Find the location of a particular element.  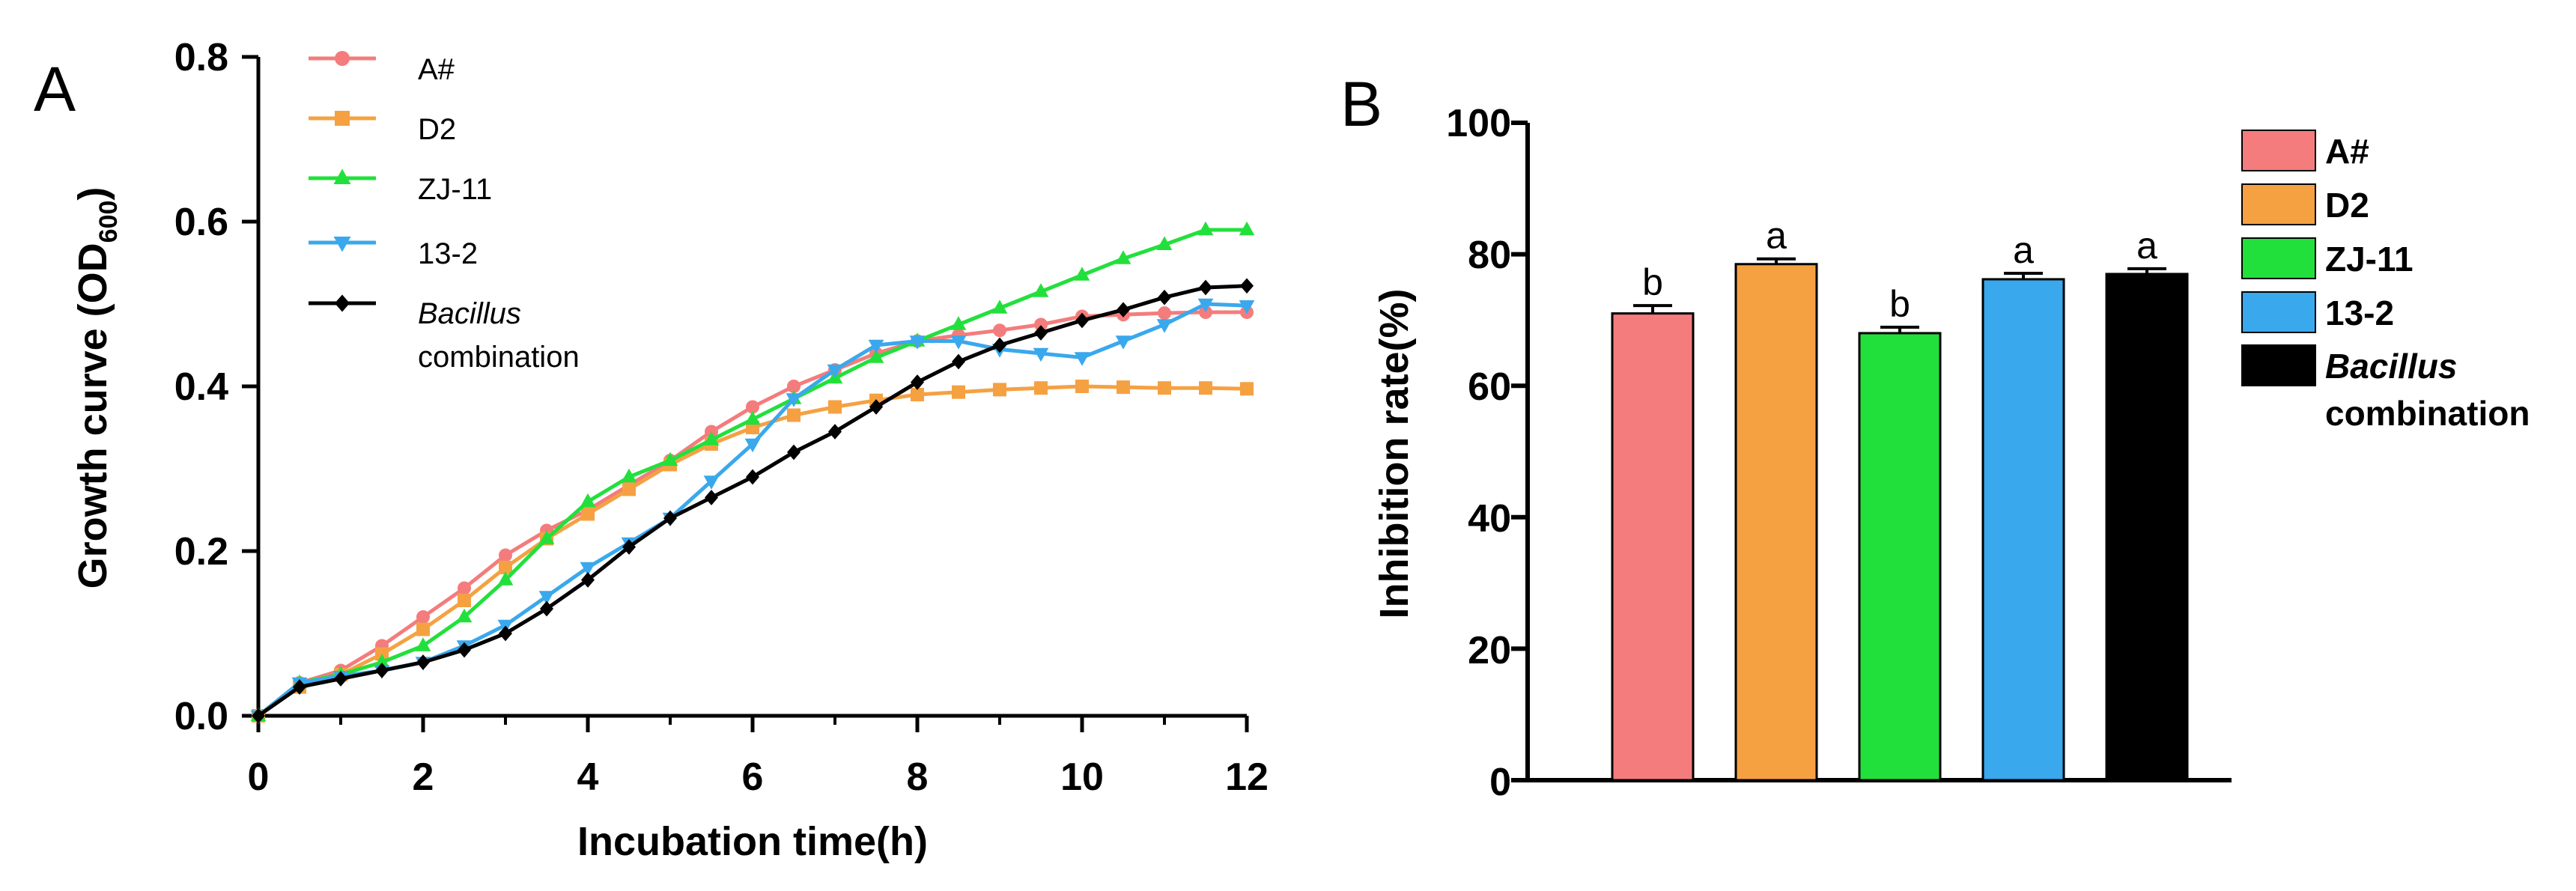

y-tick-label: 60 is located at coordinates (1489, 387).